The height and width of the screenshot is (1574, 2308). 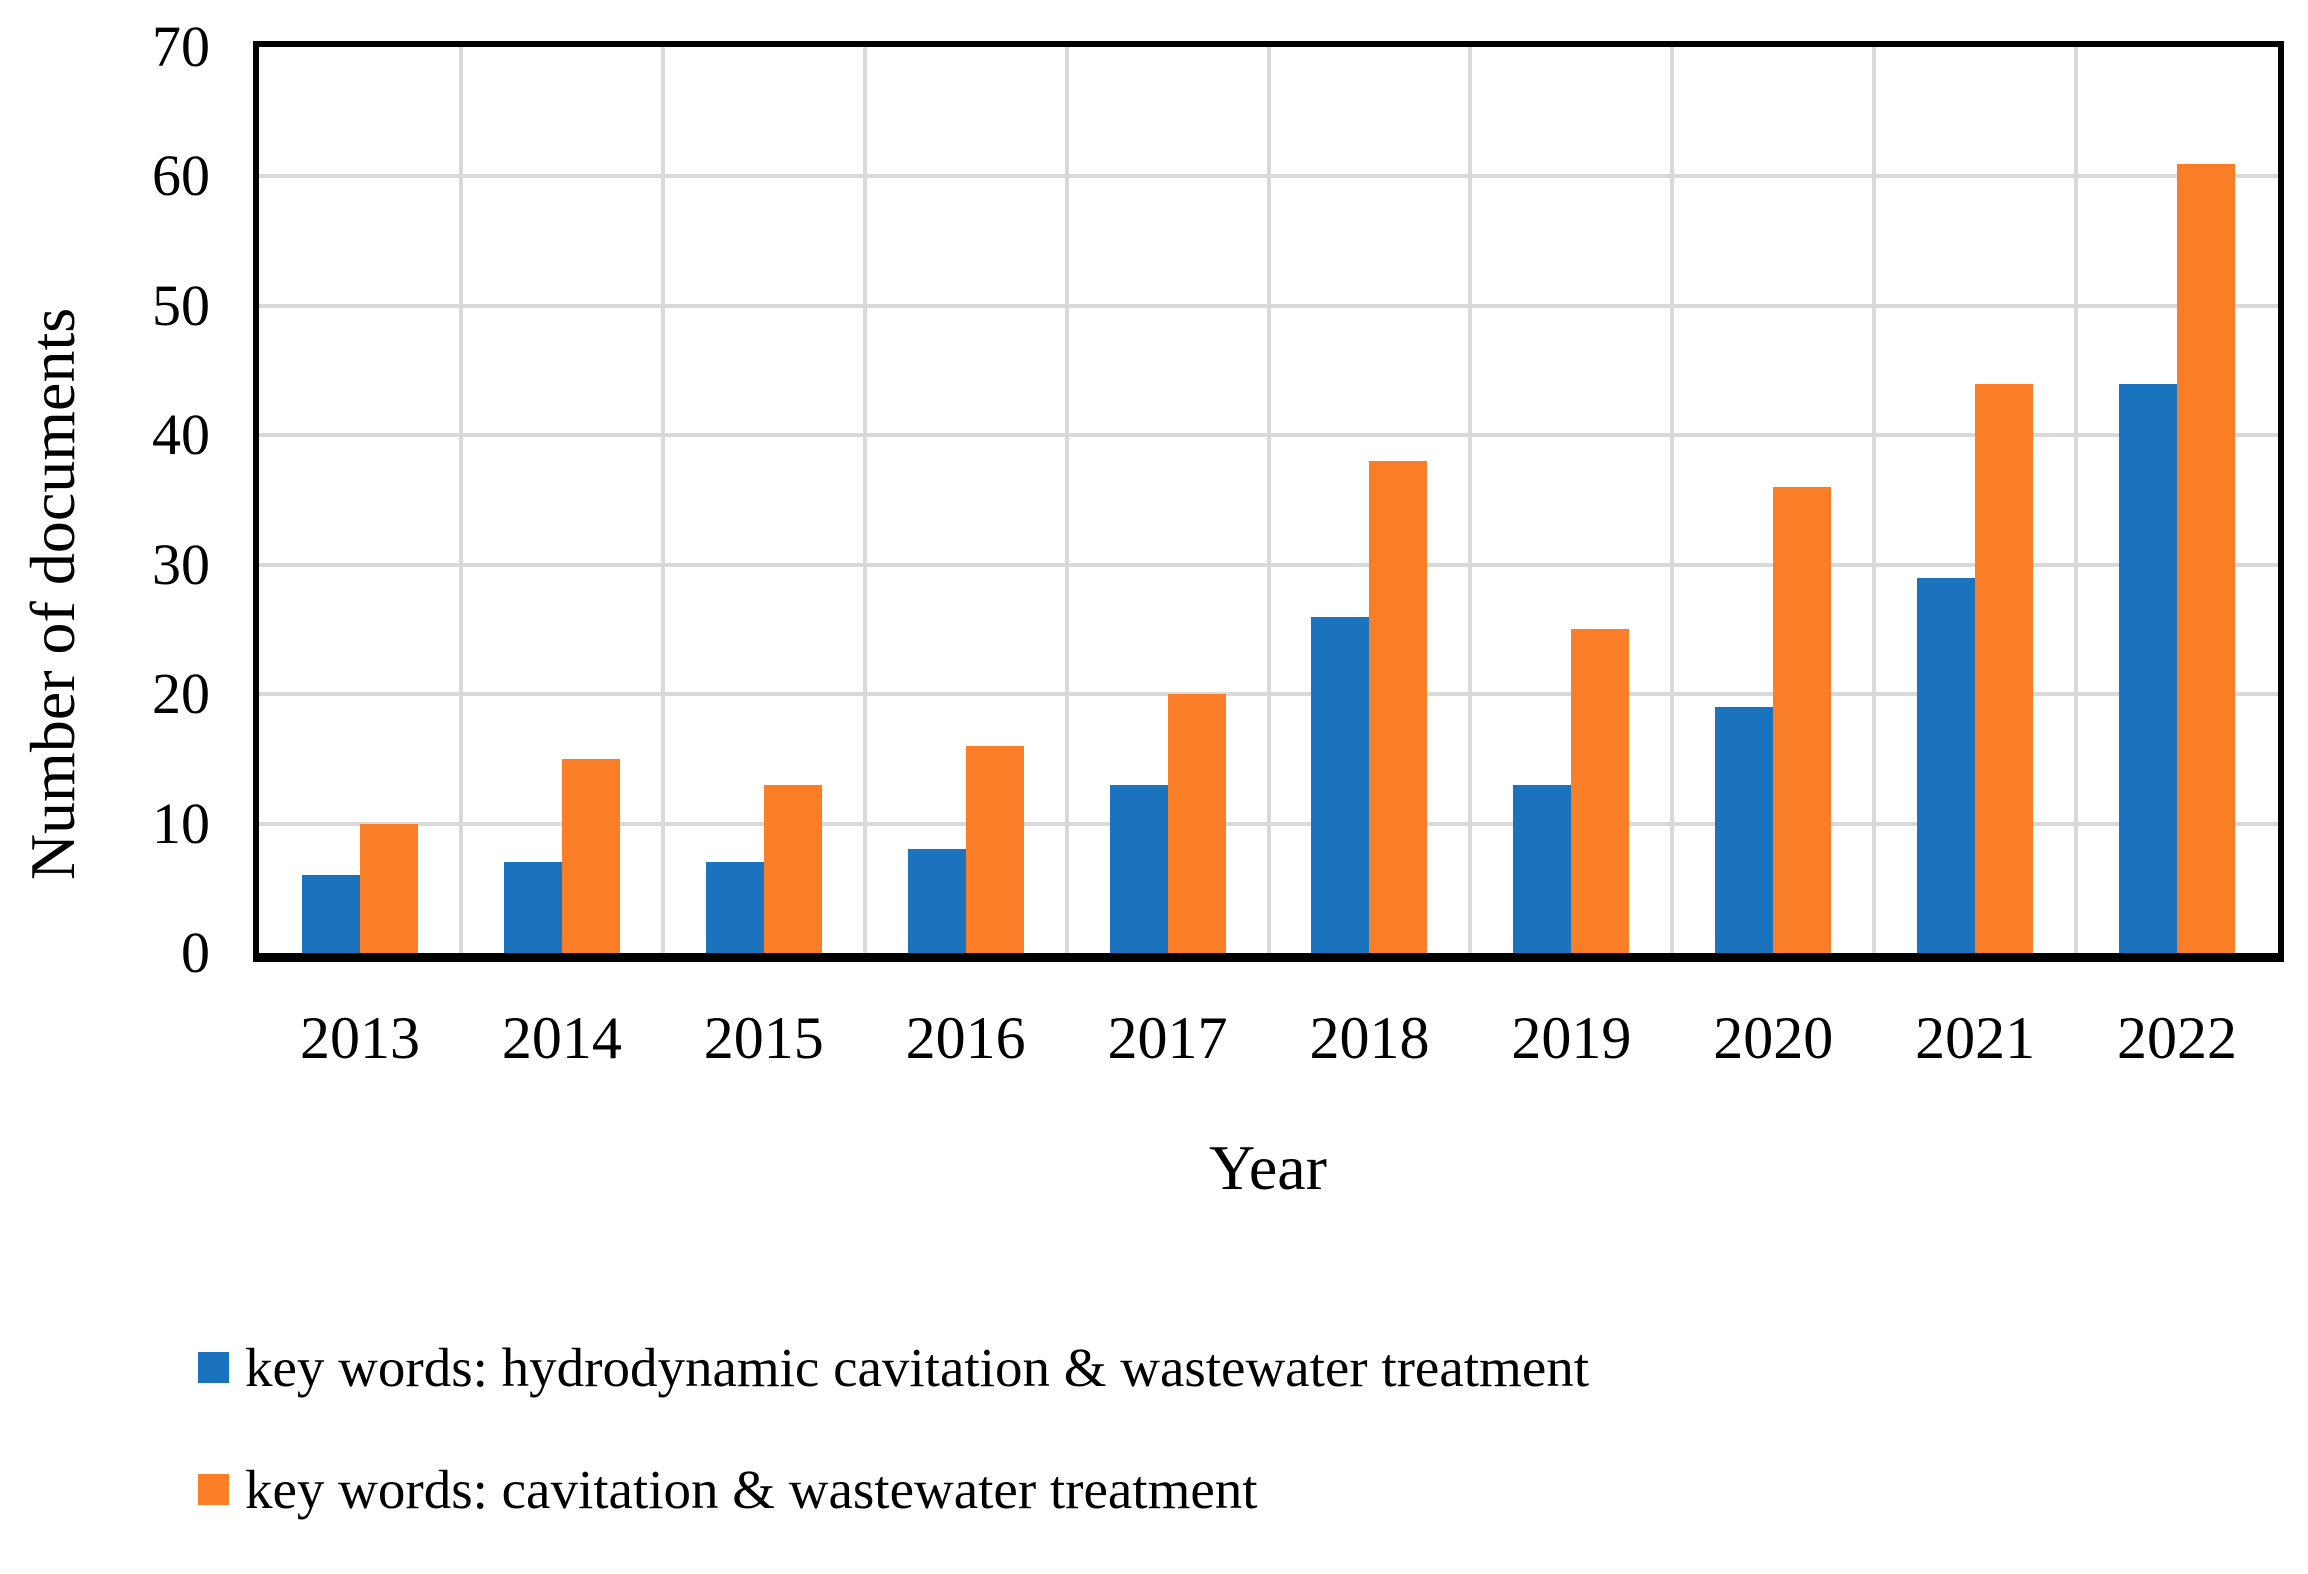 I want to click on x-tick-label-2022: 2022, so click(x=2177, y=1038).